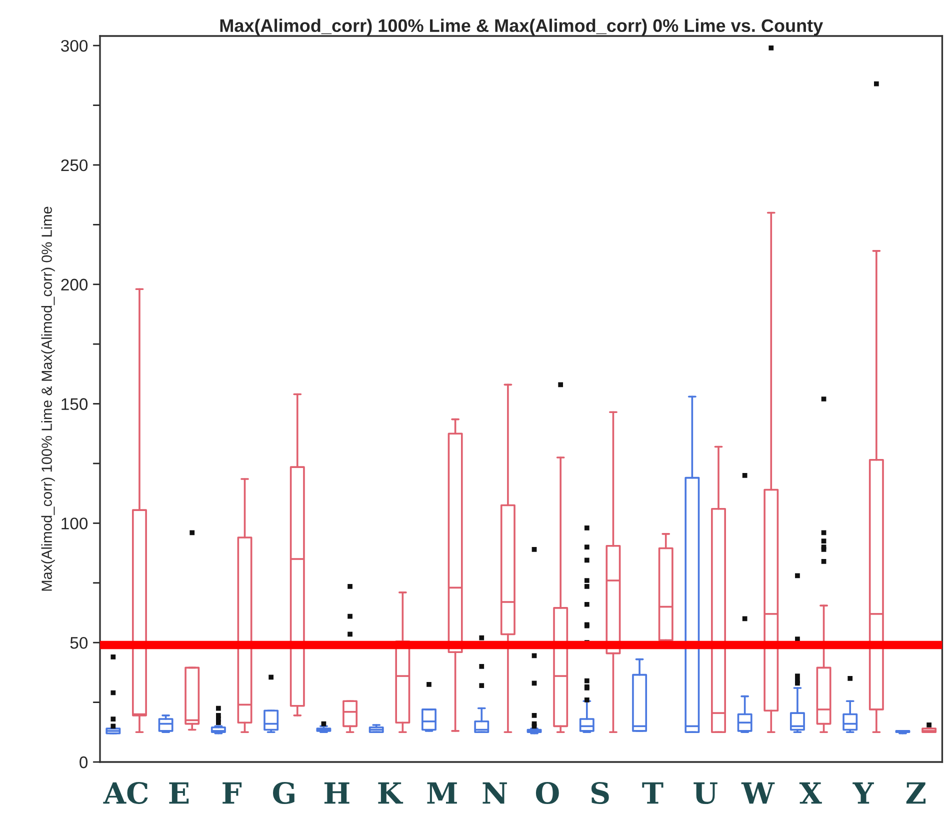 The width and height of the screenshot is (946, 827). I want to click on x-tick-label: Y, so click(863, 793).